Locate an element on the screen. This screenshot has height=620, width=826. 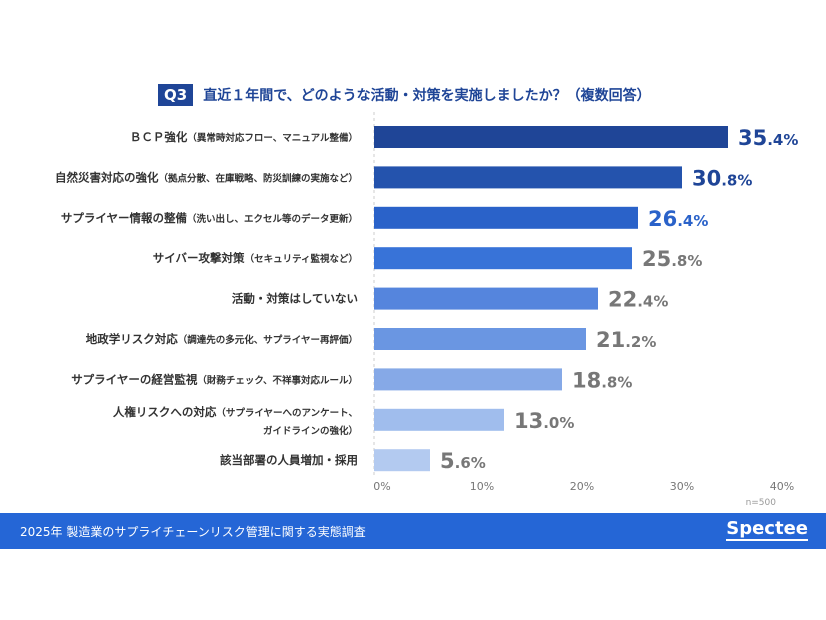
spectee-logo: Spectee is located at coordinates (767, 529).